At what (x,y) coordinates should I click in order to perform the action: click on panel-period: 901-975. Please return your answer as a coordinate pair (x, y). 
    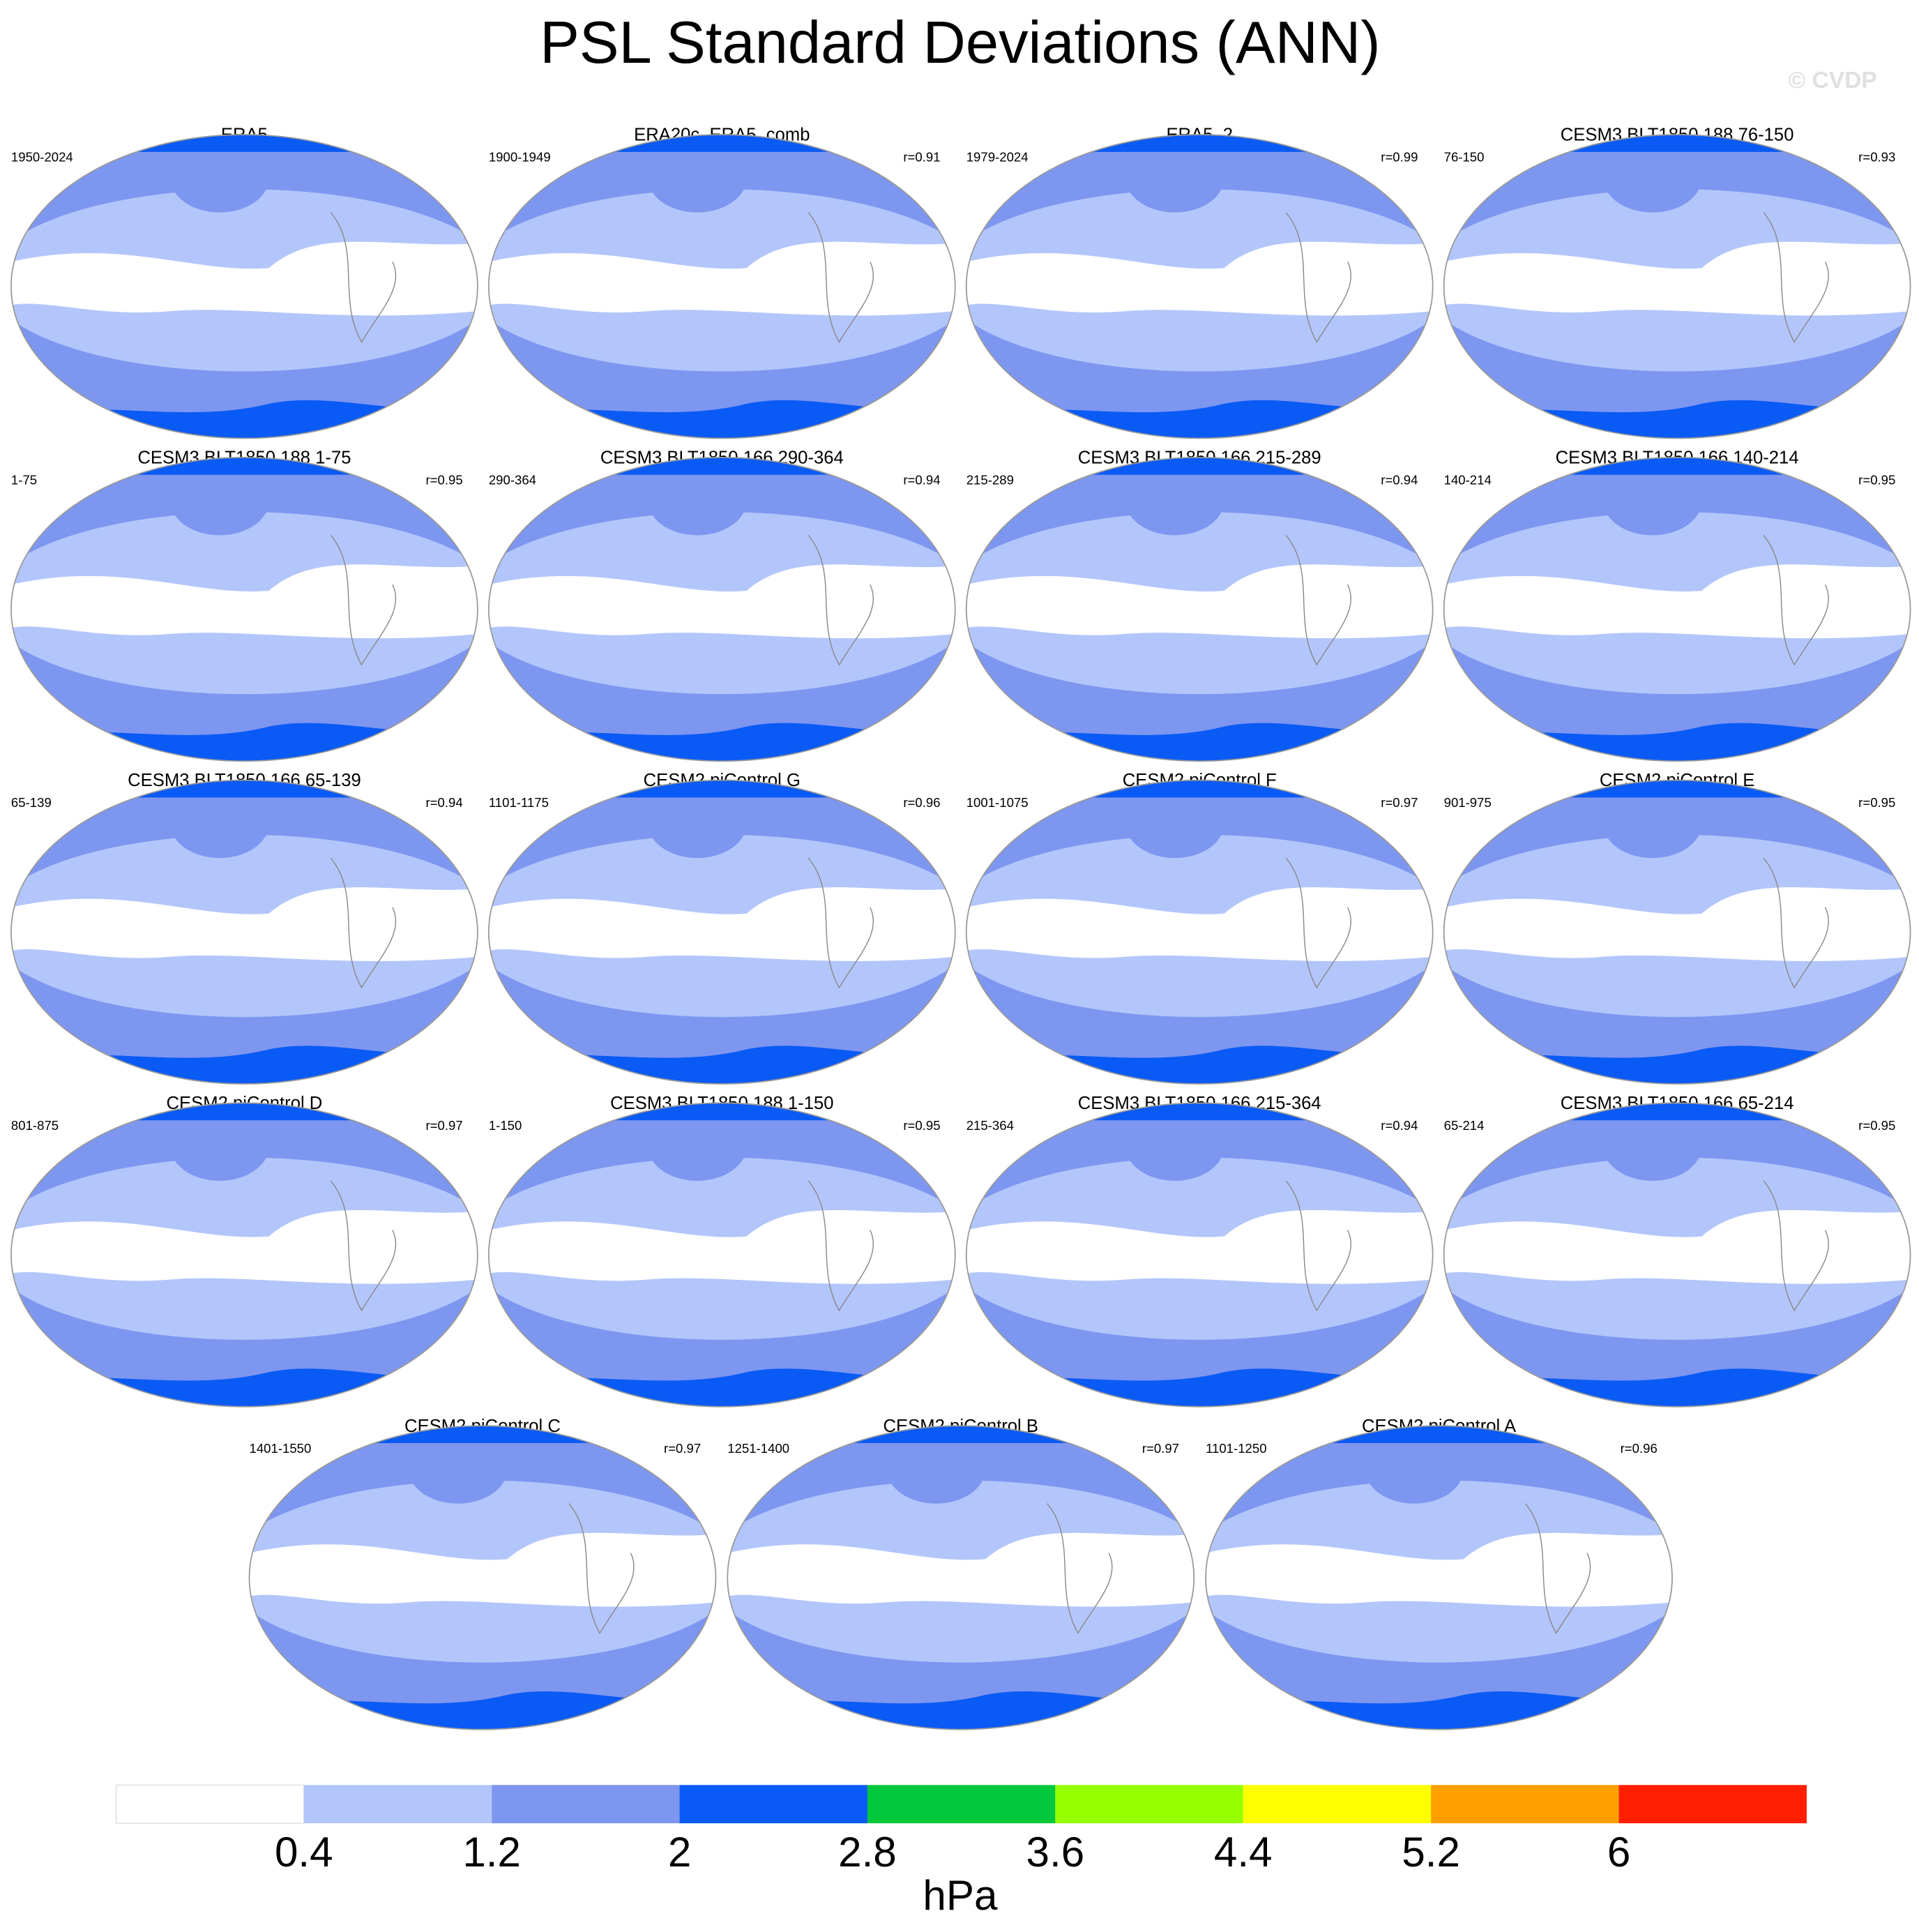
    Looking at the image, I should click on (1468, 802).